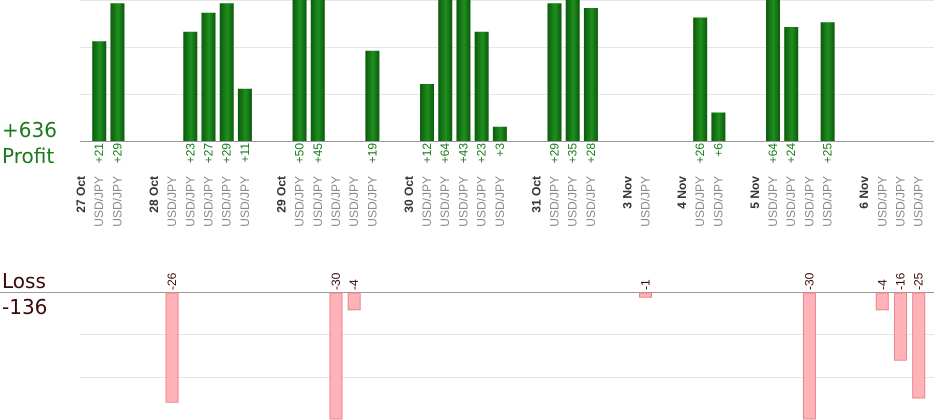  What do you see at coordinates (24, 307) in the screenshot?
I see `loss-total: -136` at bounding box center [24, 307].